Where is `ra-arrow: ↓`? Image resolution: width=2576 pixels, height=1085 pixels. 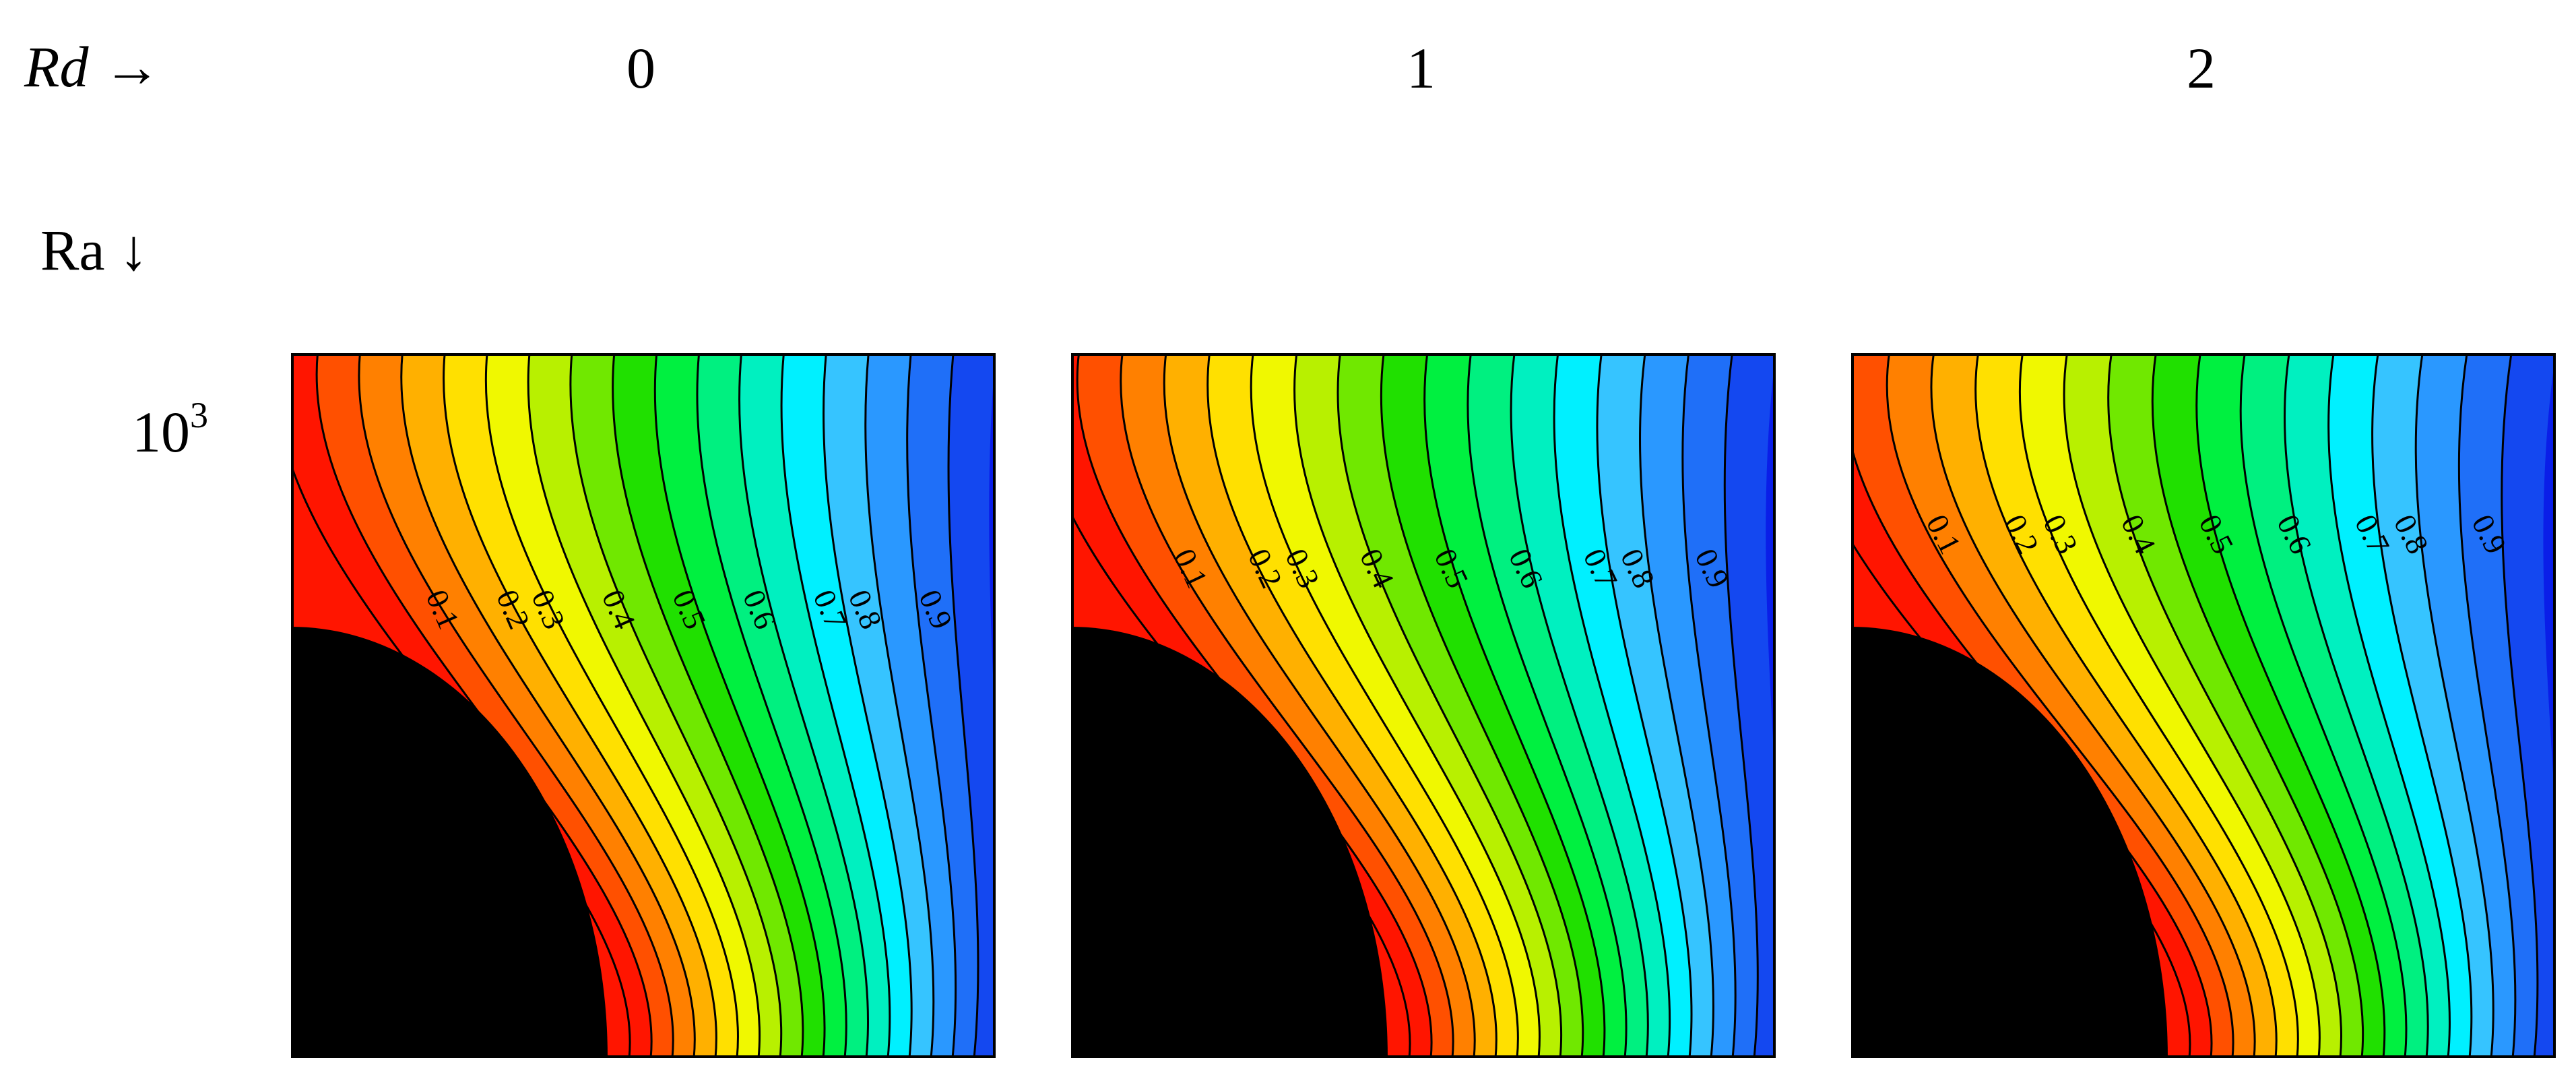
ra-arrow: ↓ is located at coordinates (134, 250).